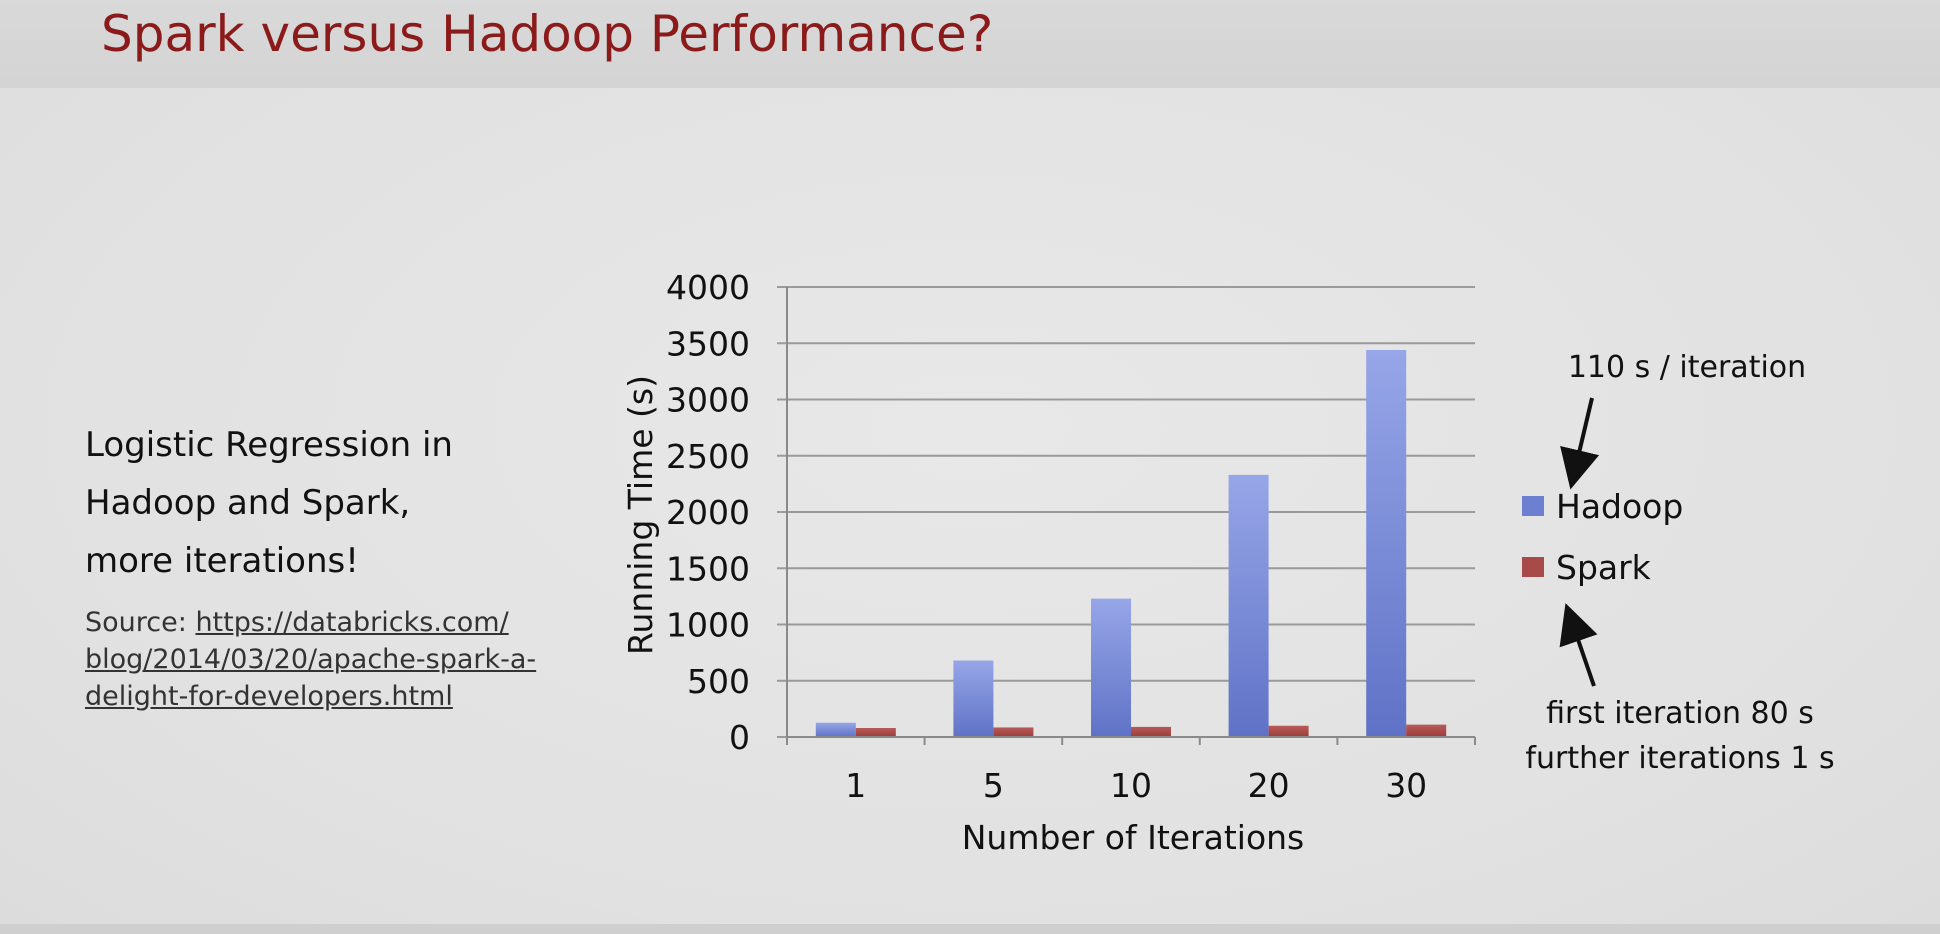 The height and width of the screenshot is (934, 1940). What do you see at coordinates (1680, 713) in the screenshot?
I see `spark-rate-annotation-line1: first iteration 80 s` at bounding box center [1680, 713].